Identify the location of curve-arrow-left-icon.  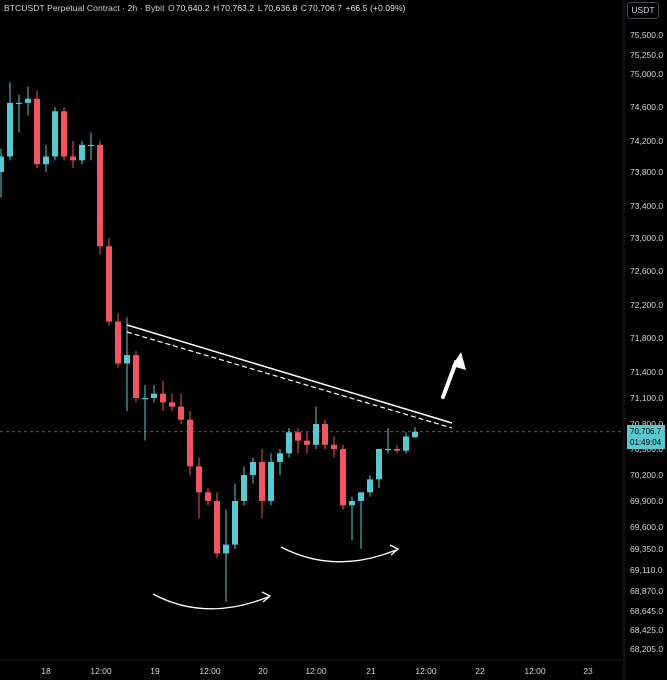
(210, 601).